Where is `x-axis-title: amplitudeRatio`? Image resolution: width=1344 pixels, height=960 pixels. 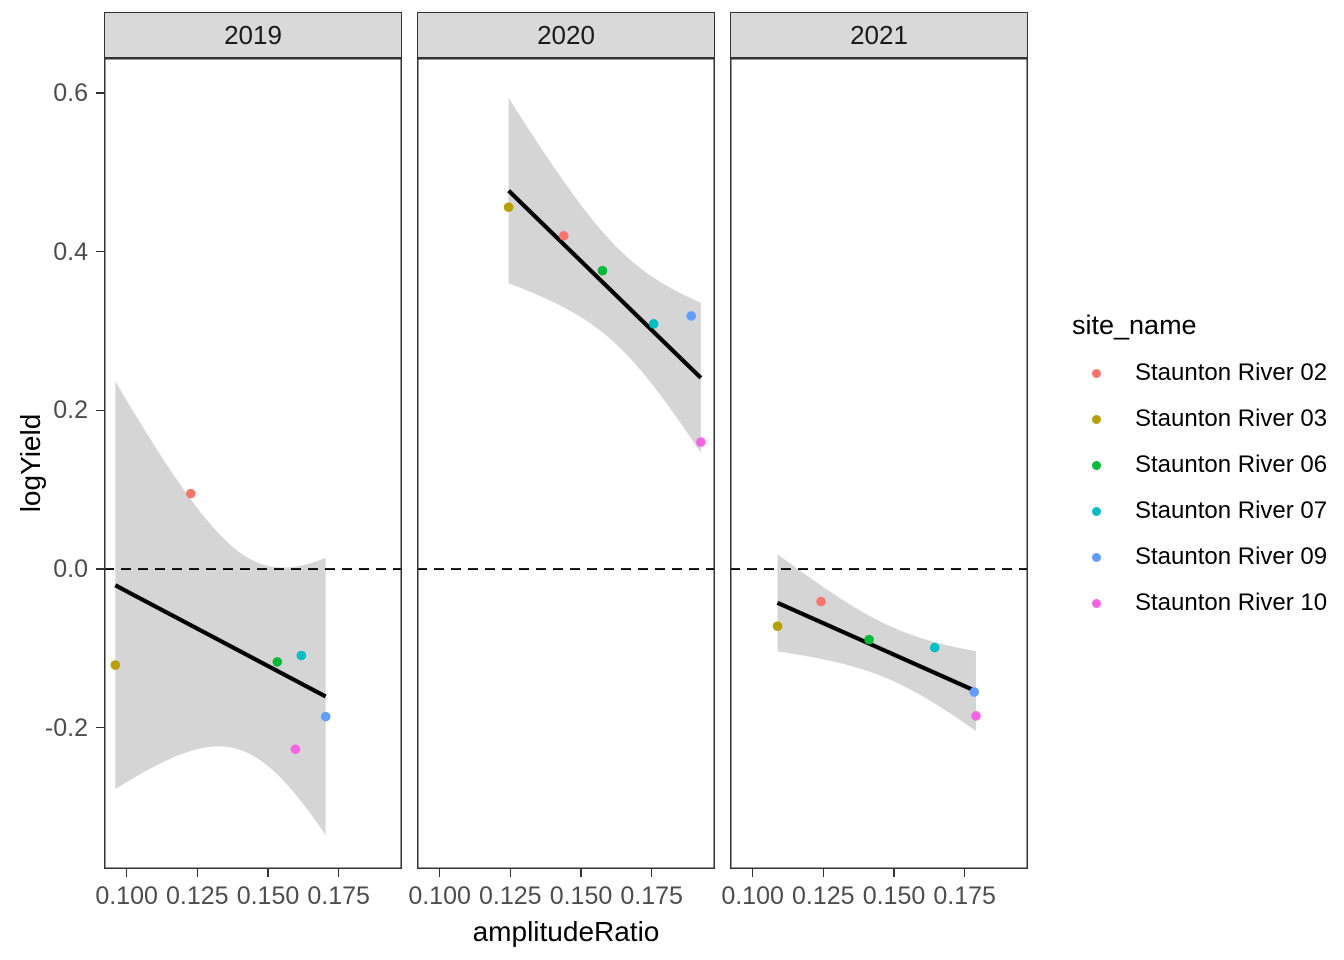
x-axis-title: amplitudeRatio is located at coordinates (566, 931).